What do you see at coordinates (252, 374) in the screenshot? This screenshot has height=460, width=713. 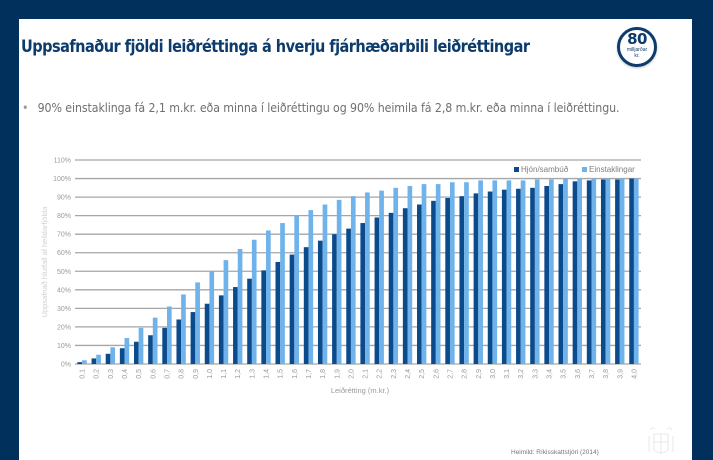 I see `x-tick-label: 1,3` at bounding box center [252, 374].